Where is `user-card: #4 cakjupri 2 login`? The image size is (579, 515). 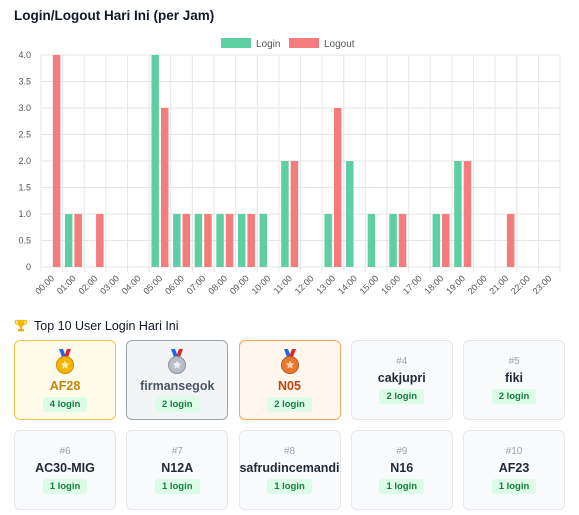
user-card: #4 cakjupri 2 login is located at coordinates (401, 380).